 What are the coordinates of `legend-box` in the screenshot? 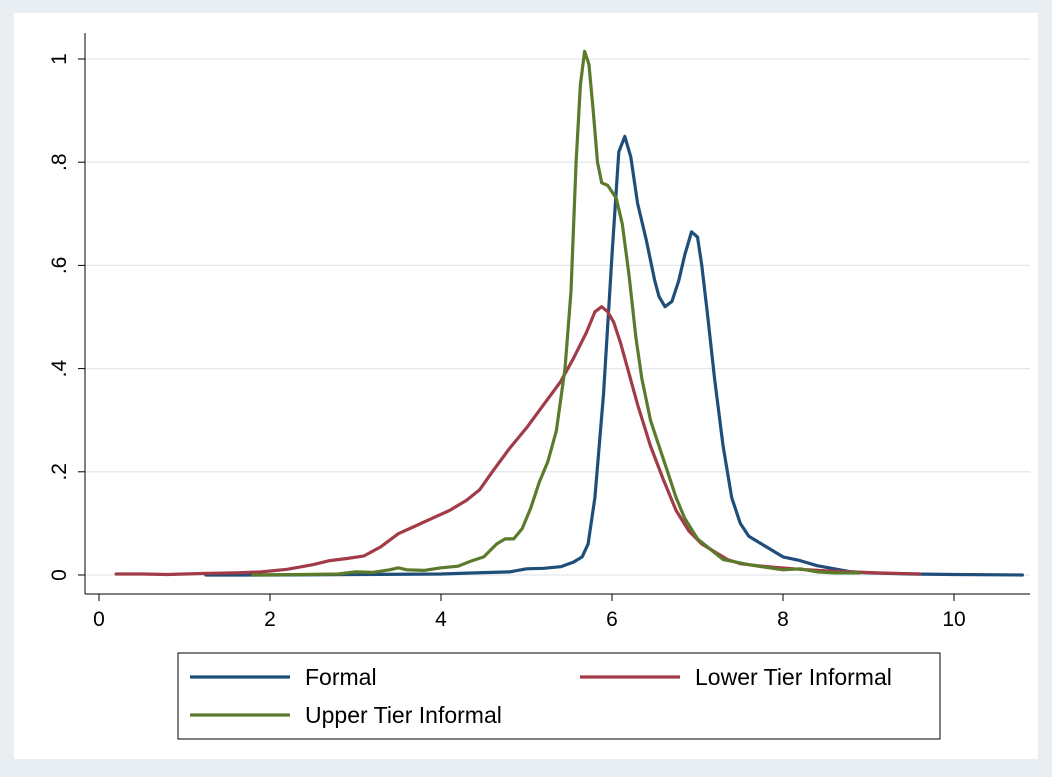 It's located at (559, 696).